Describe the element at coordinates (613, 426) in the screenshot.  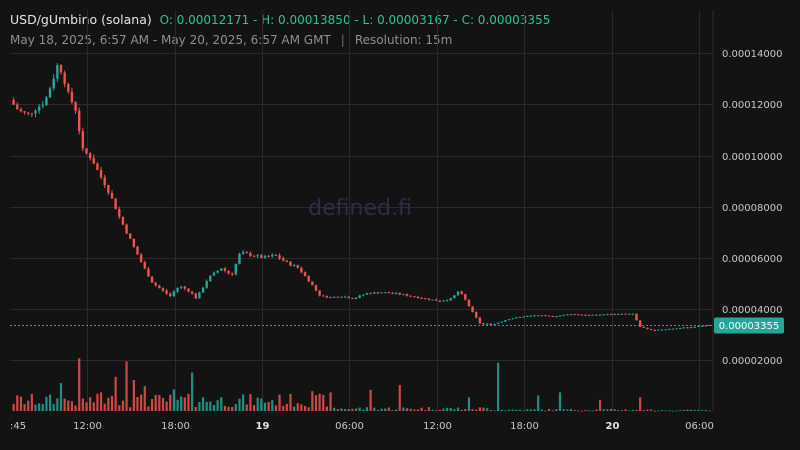
I see `x-tick-label: 20` at that location.